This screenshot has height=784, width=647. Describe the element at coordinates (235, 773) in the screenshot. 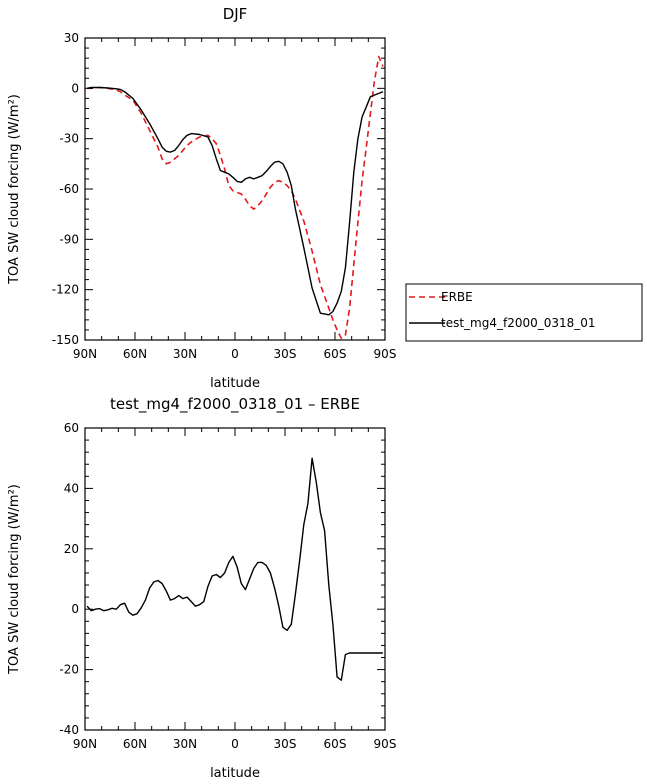

I see `bottom-x-axis-label: latitude` at that location.